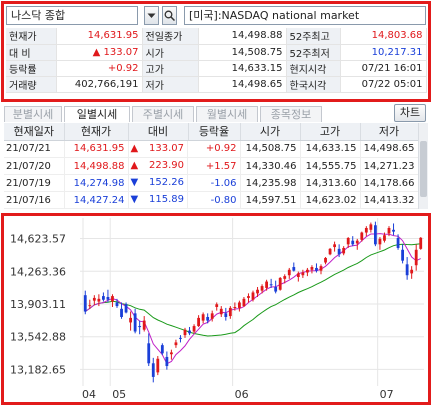 The height and width of the screenshot is (406, 432). What do you see at coordinates (330, 132) in the screenshot?
I see `column-header: 고가` at bounding box center [330, 132].